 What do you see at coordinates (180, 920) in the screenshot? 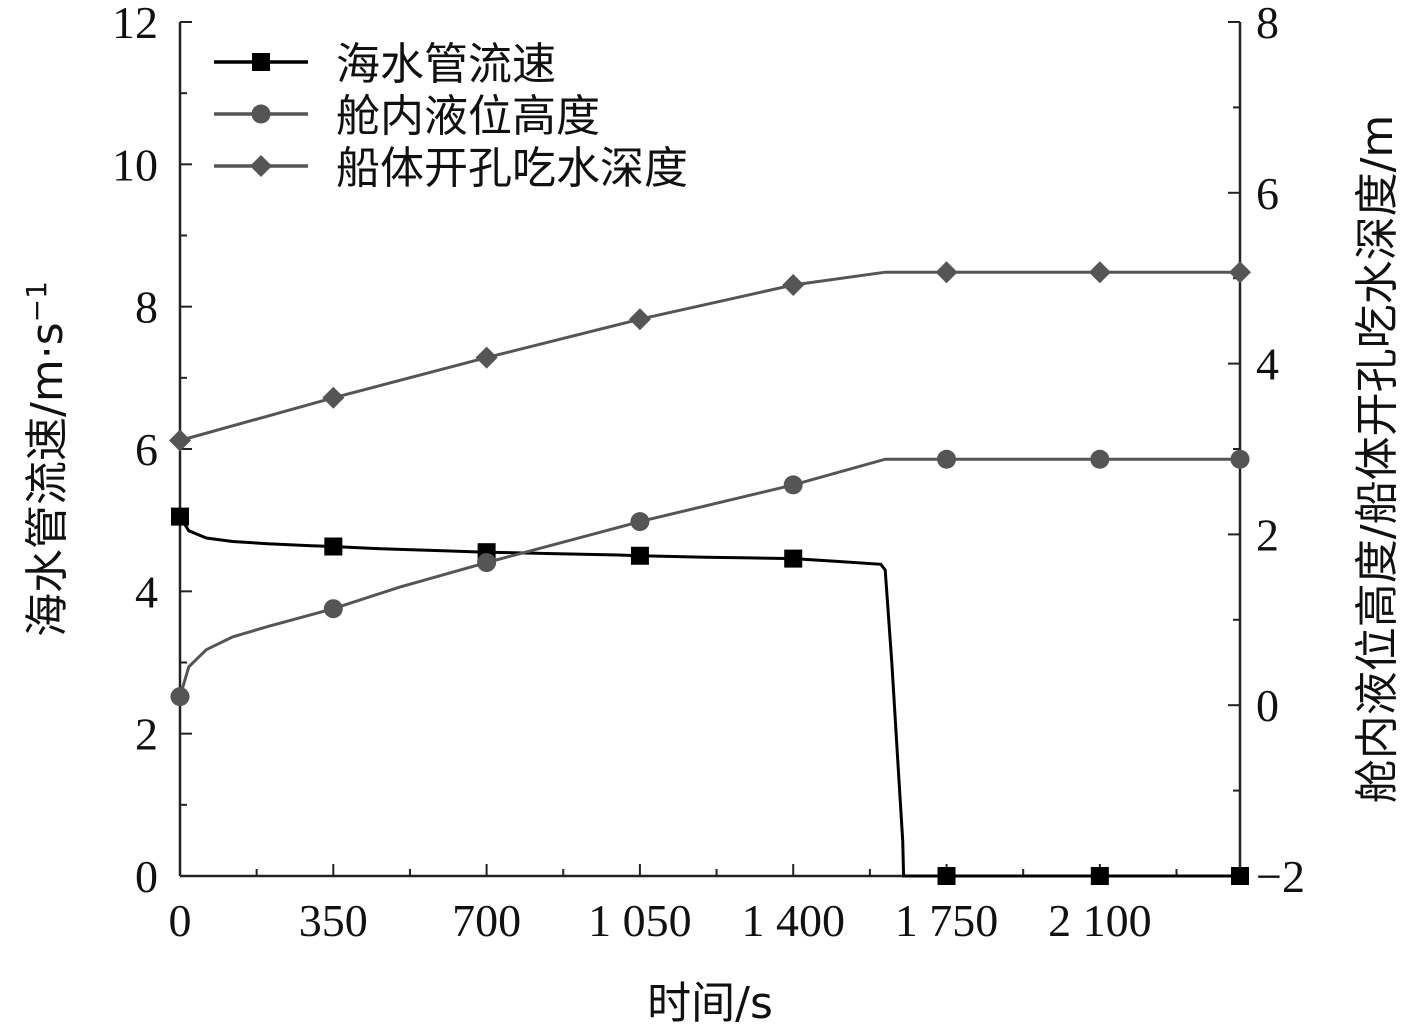
I see `x-tick-label: 0` at bounding box center [180, 920].